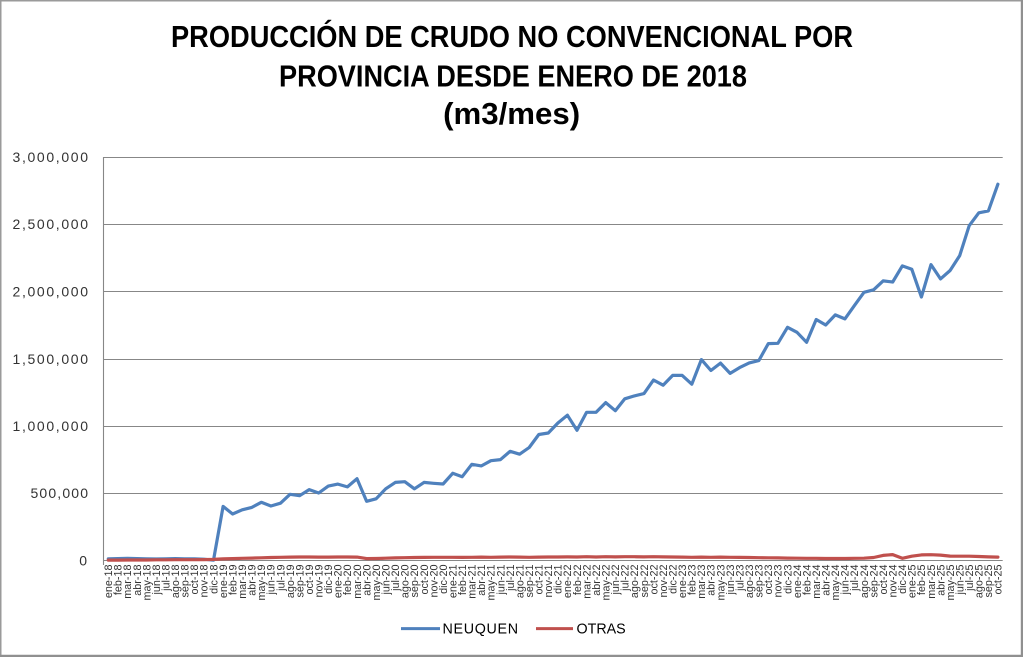  What do you see at coordinates (597, 580) in the screenshot?
I see `svg-text: abr-22` at bounding box center [597, 580].